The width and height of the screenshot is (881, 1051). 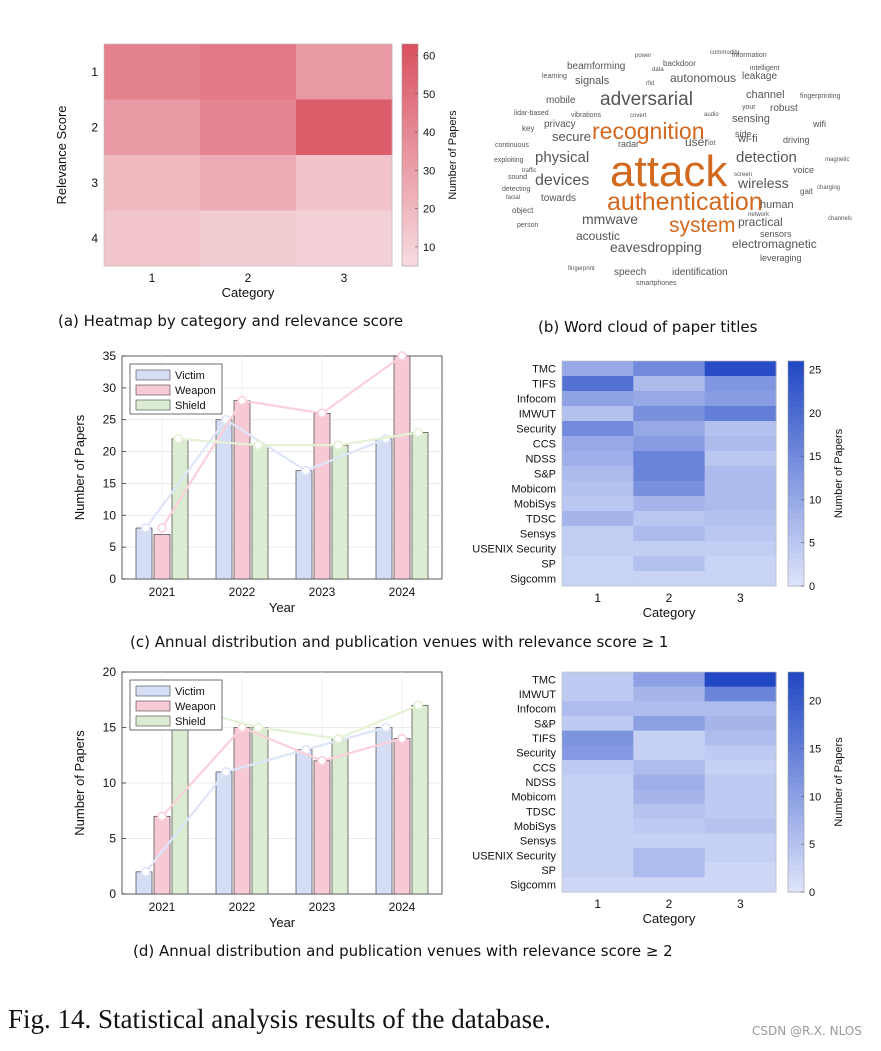 I want to click on word-cloud-term: traffic, so click(x=529, y=171).